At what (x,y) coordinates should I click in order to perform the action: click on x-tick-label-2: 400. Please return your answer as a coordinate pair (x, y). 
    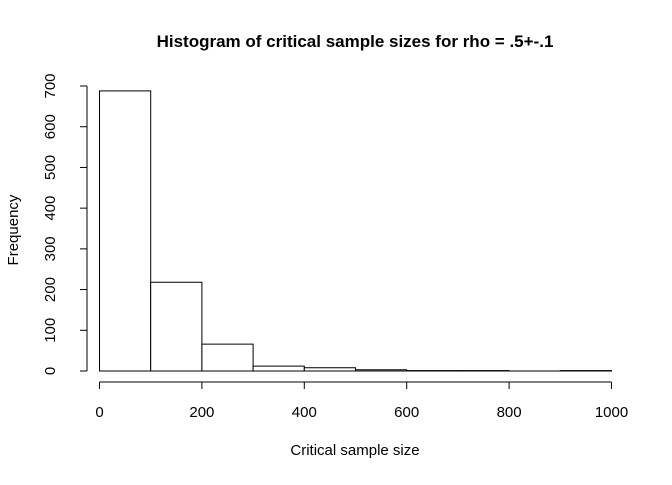
    Looking at the image, I should click on (304, 412).